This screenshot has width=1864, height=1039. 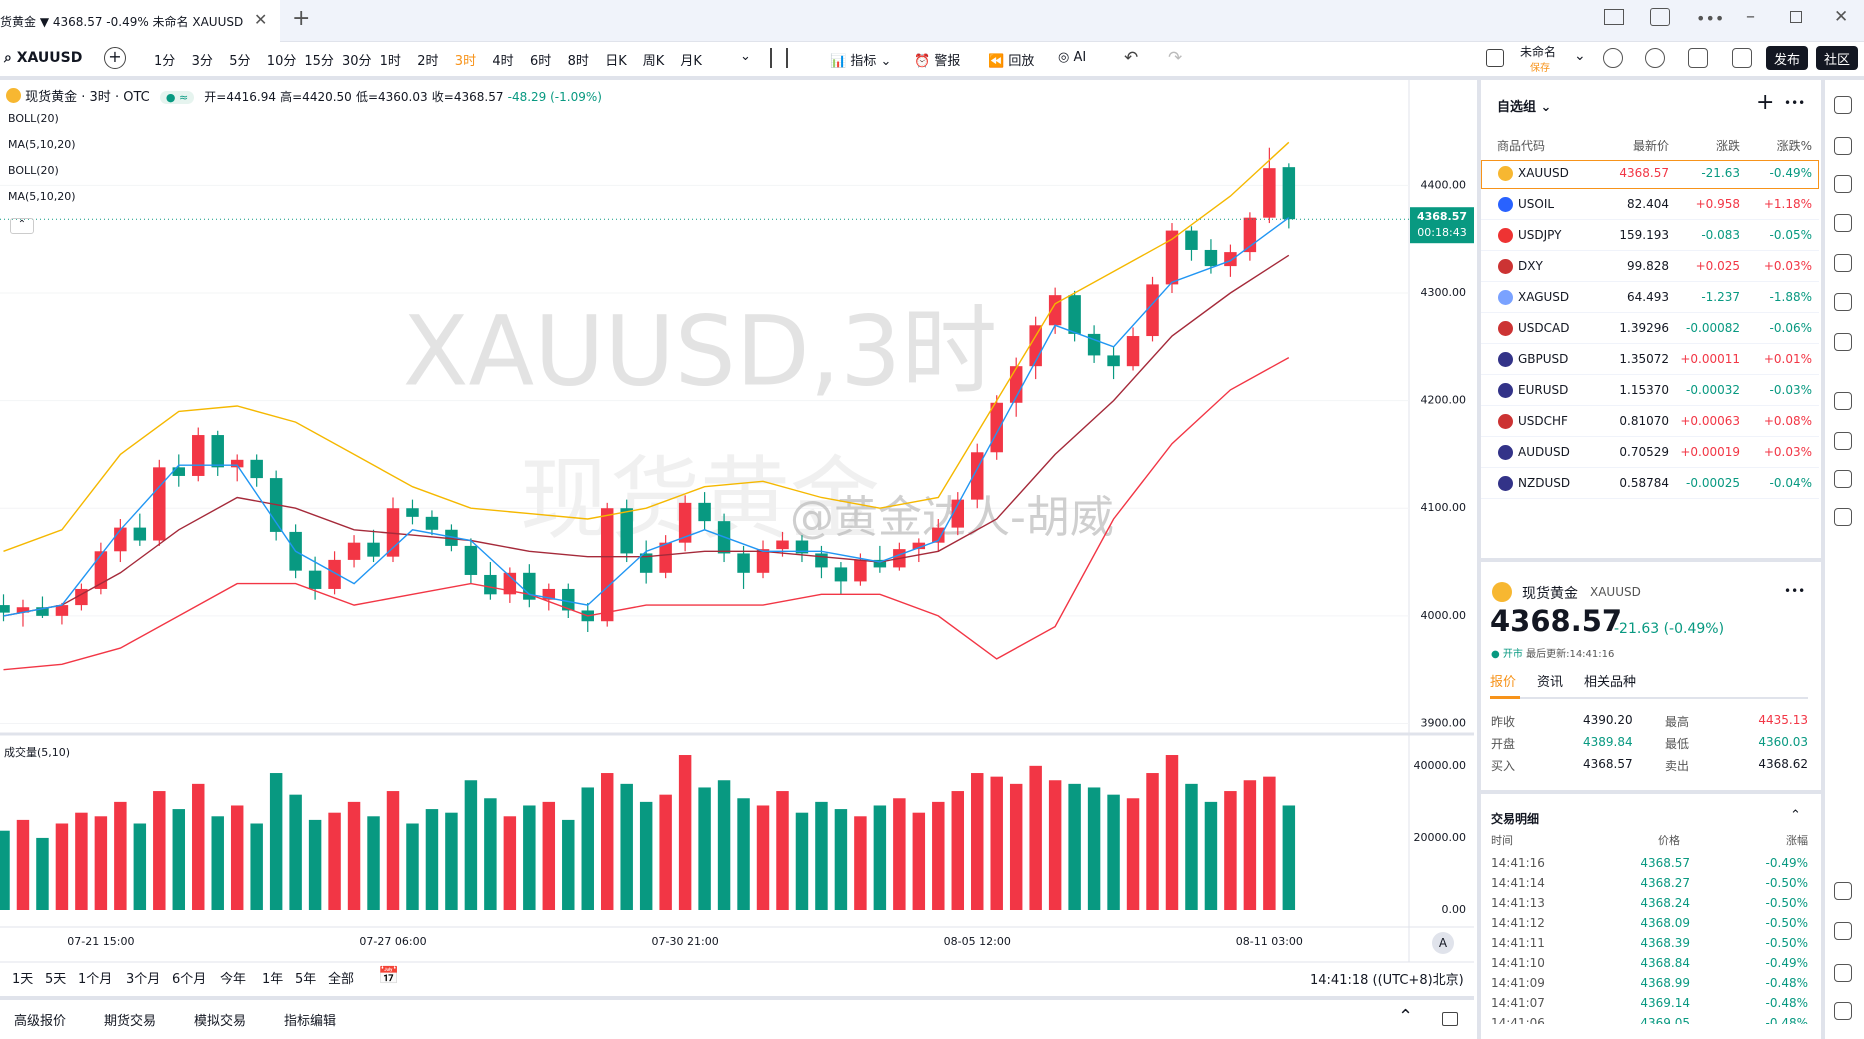 I want to click on indicators-btn: 📊 指标 ⌄, so click(x=861, y=61).